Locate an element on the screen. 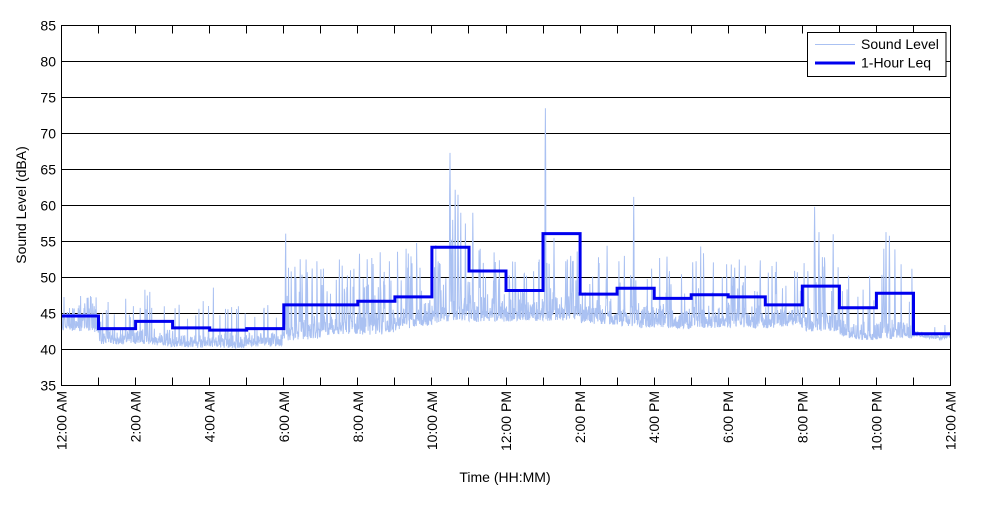 The width and height of the screenshot is (1000, 505). svg-text: 8:00 PM is located at coordinates (802, 417).